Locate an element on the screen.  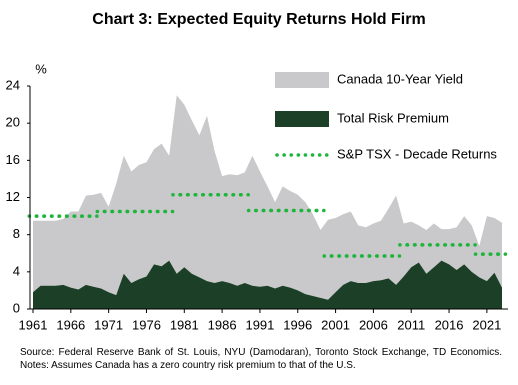
x-tick-label: 1976 is located at coordinates (146, 324).